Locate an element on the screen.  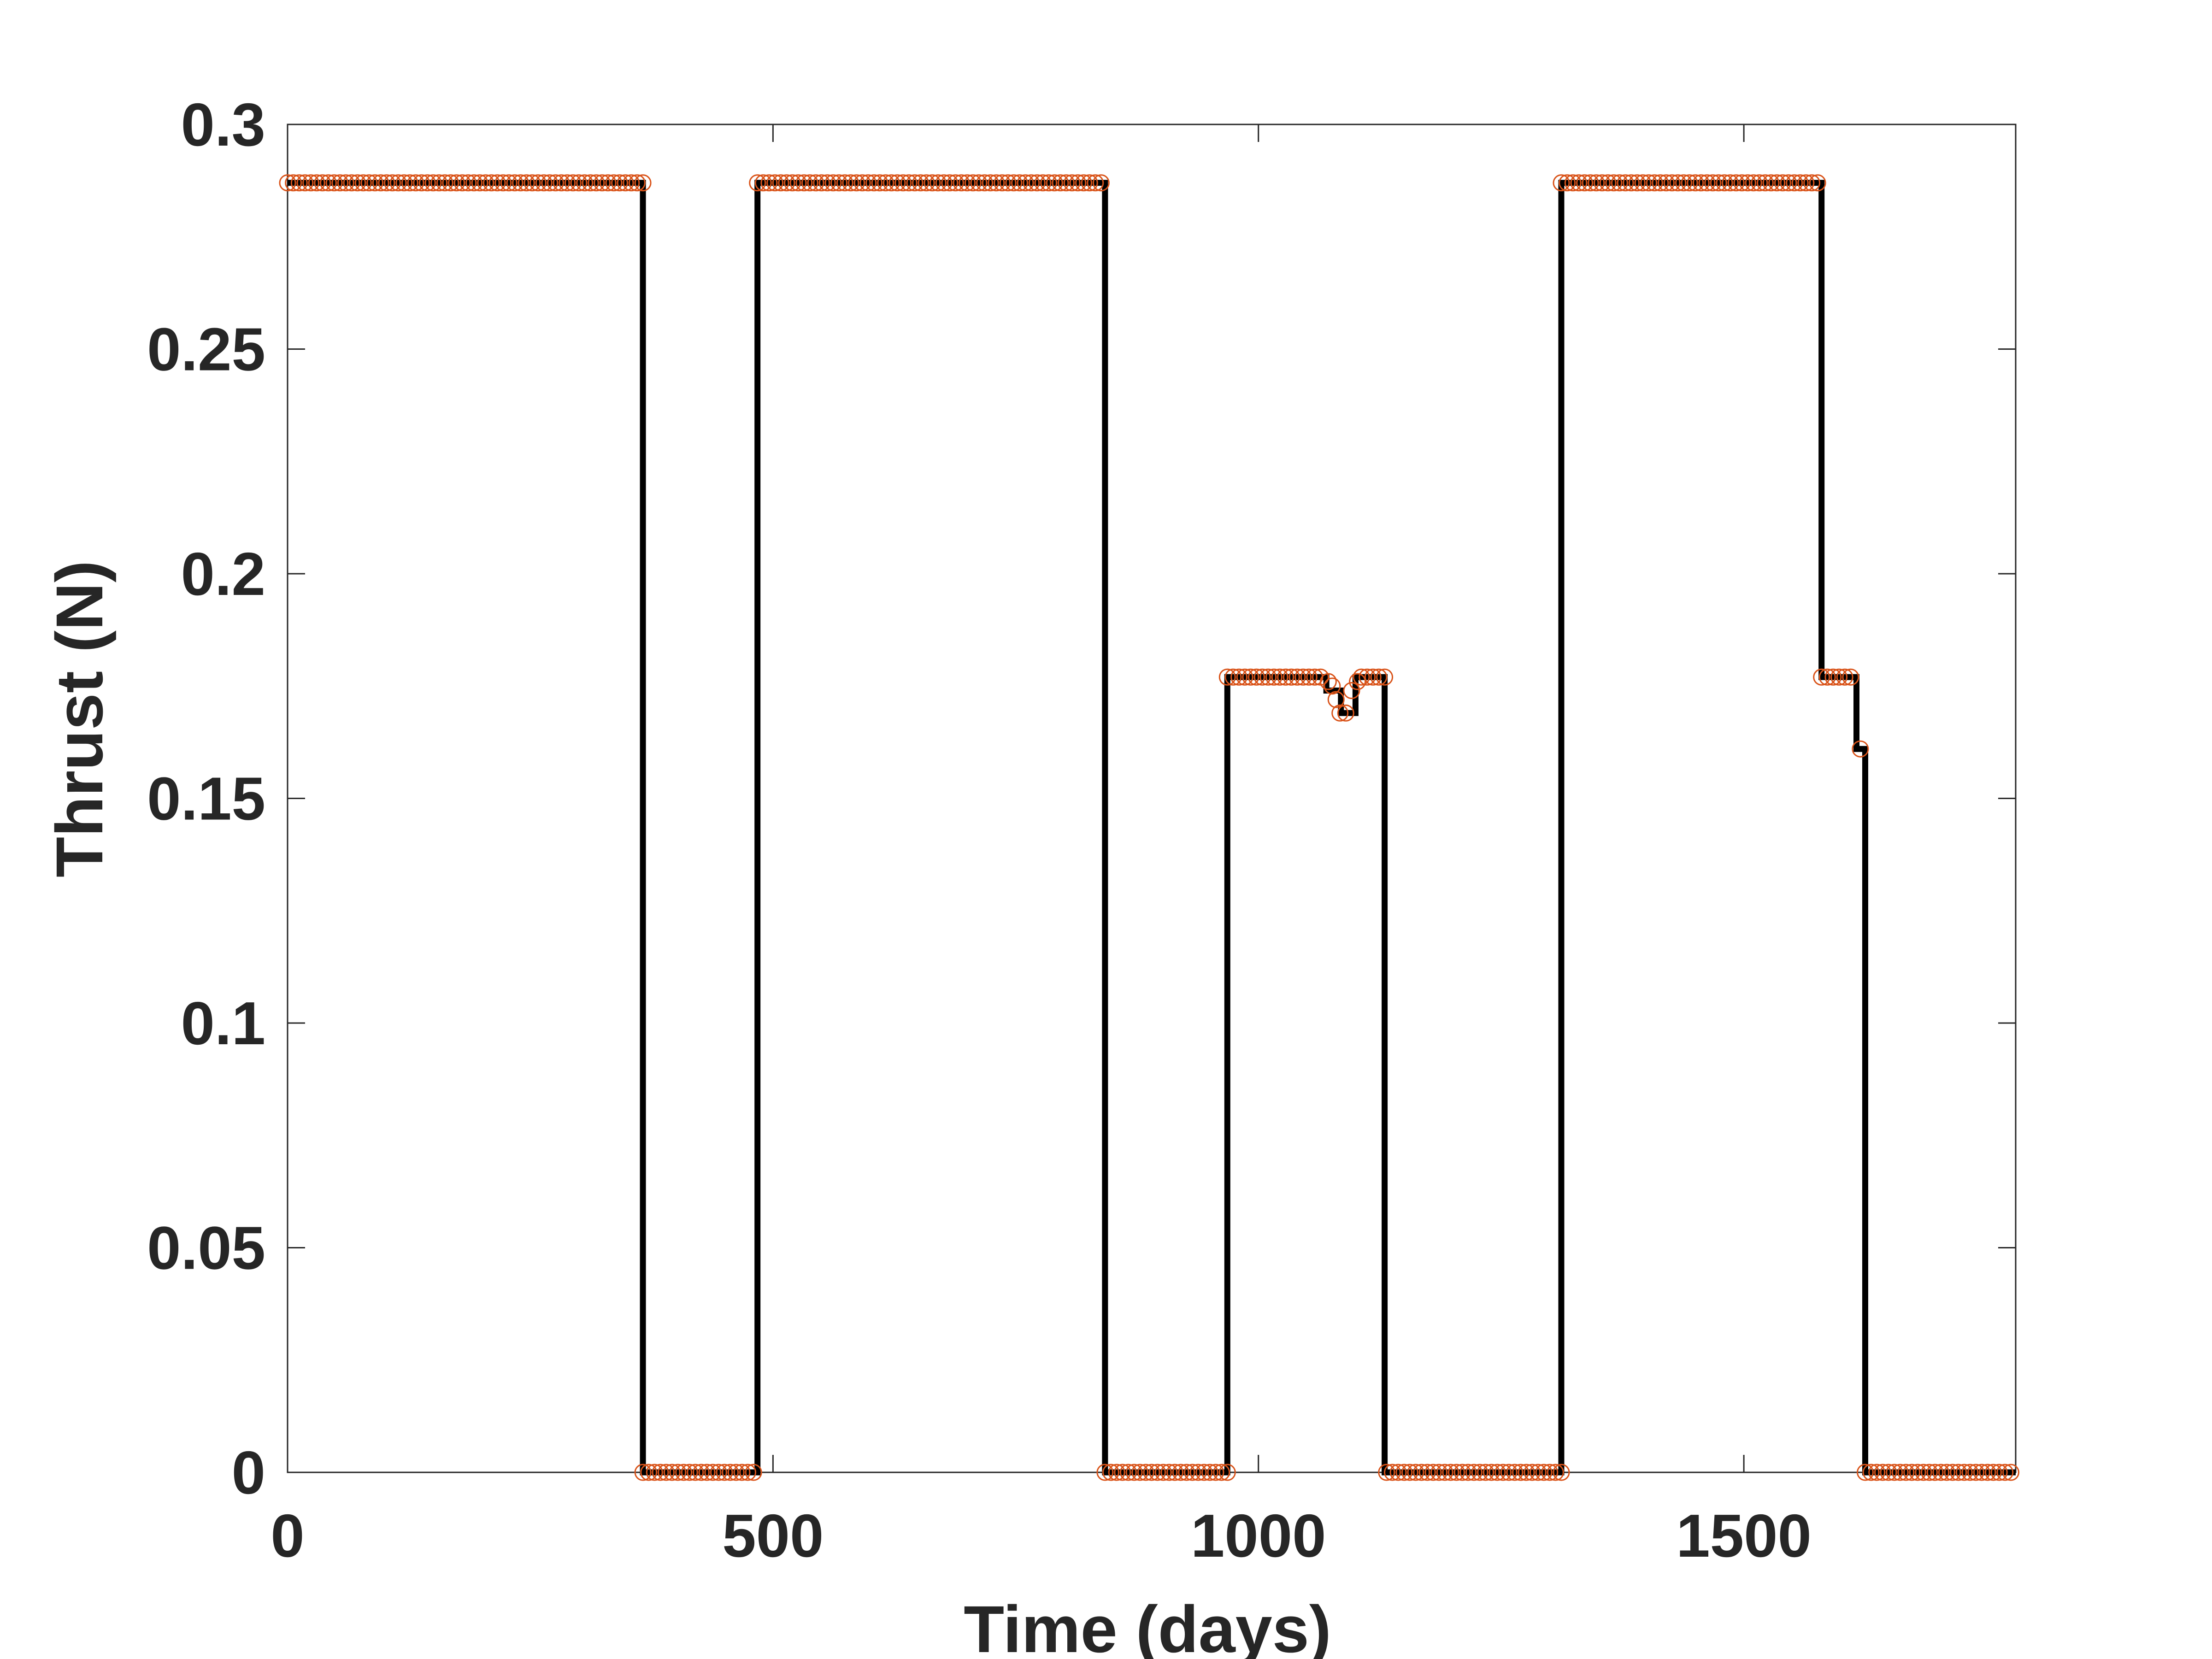
y-tick-label: 0.25 is located at coordinates (206, 349).